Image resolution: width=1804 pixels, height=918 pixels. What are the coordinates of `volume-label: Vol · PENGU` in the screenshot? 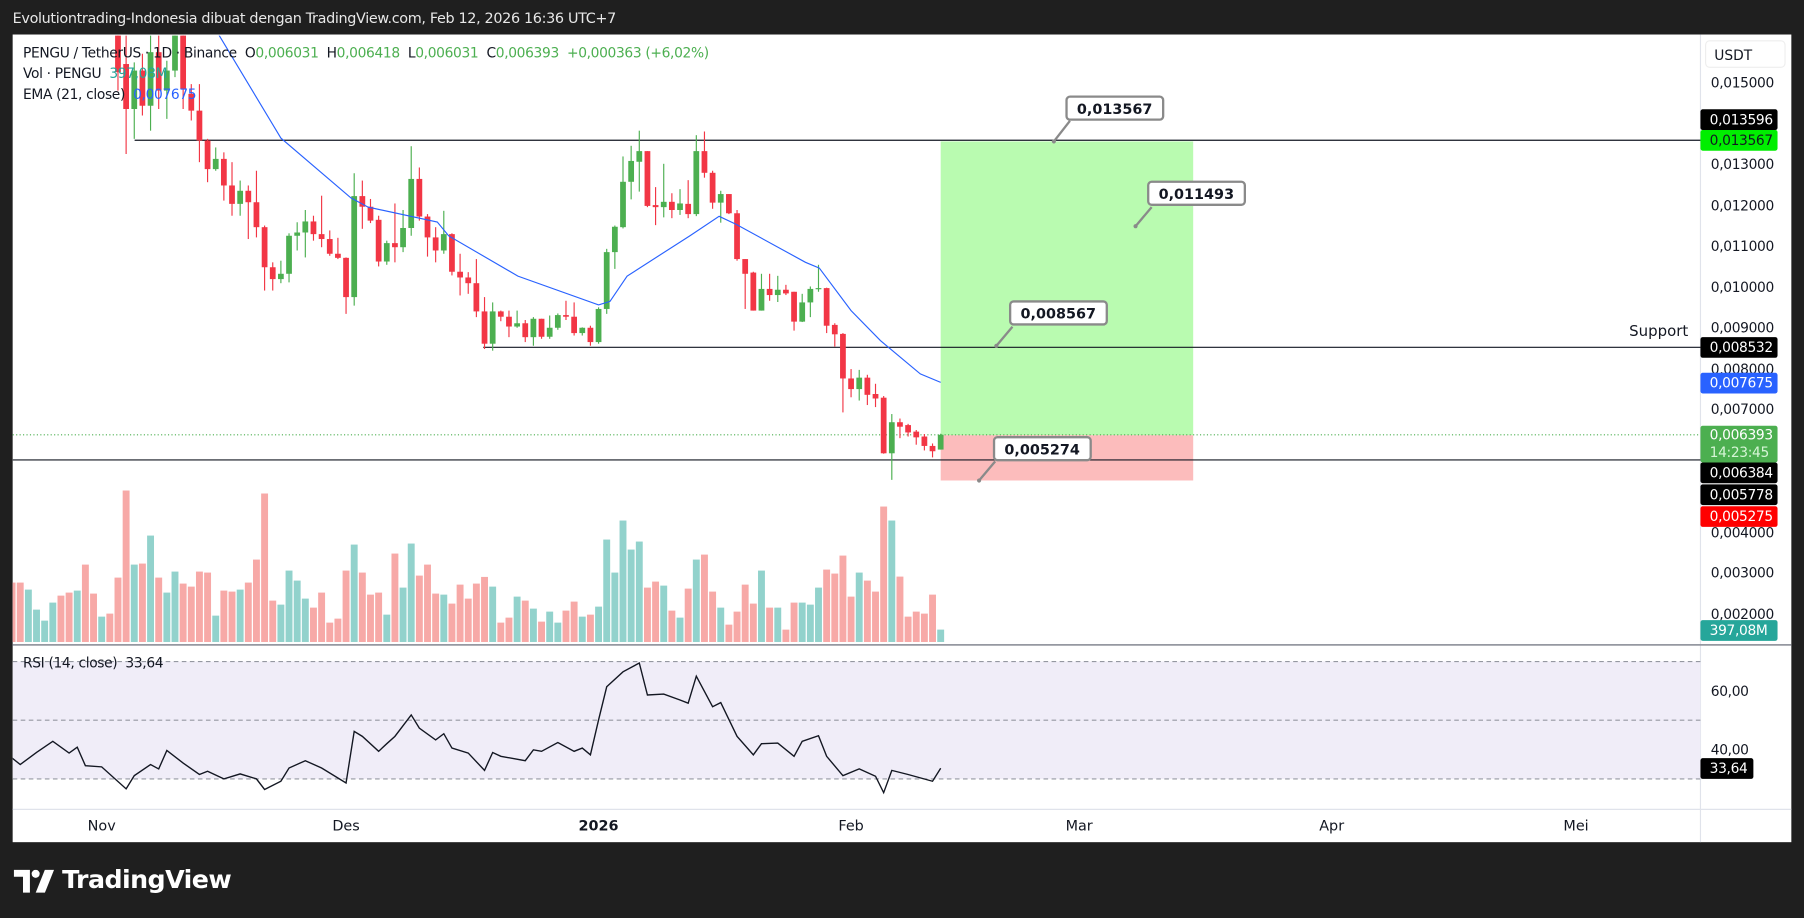 It's located at (62, 73).